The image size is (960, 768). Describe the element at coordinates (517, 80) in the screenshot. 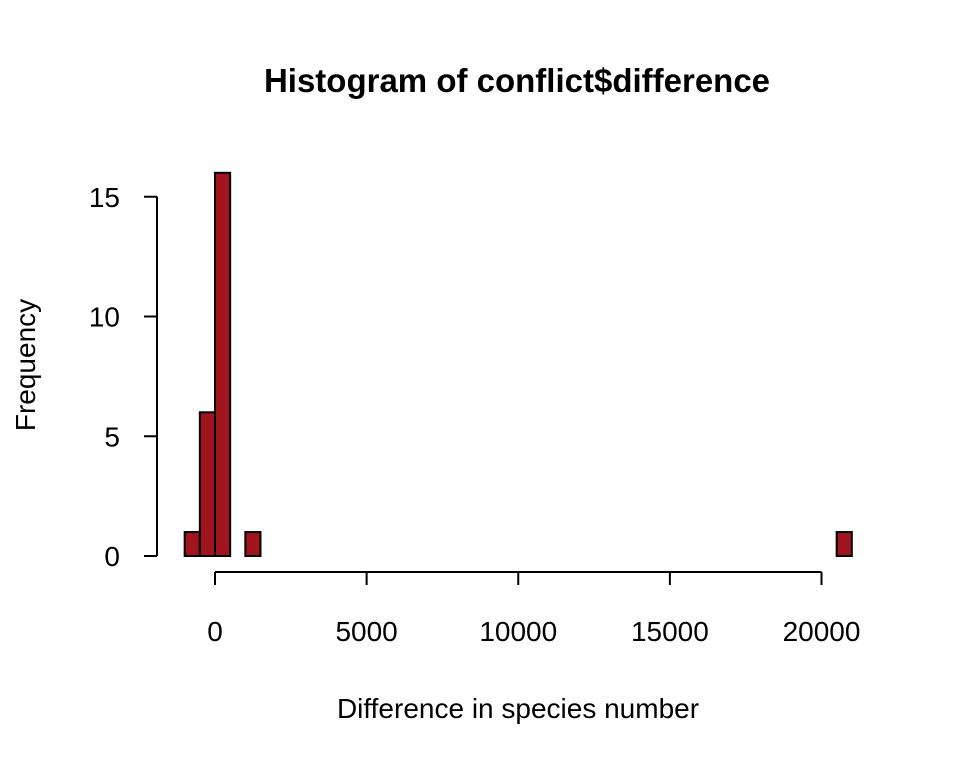

I see `chart-title: Histogram of conflict$difference` at that location.